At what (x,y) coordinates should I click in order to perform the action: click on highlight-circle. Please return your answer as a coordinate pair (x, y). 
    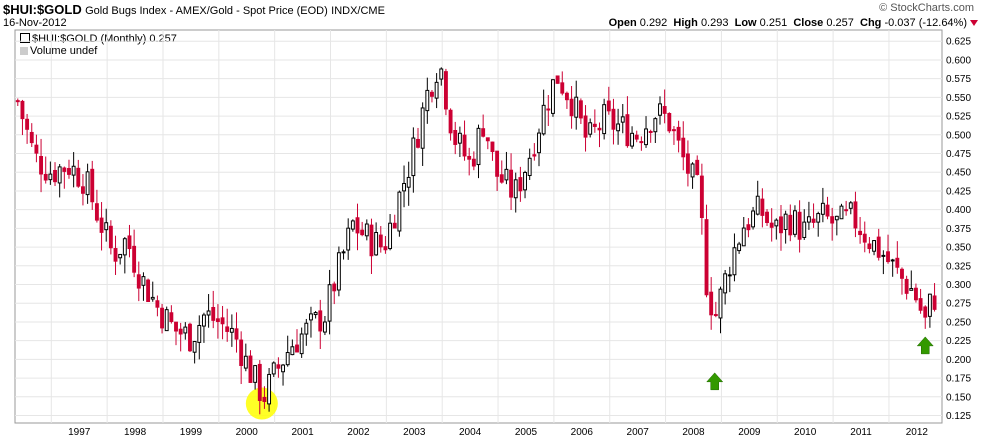
    Looking at the image, I should click on (261, 403).